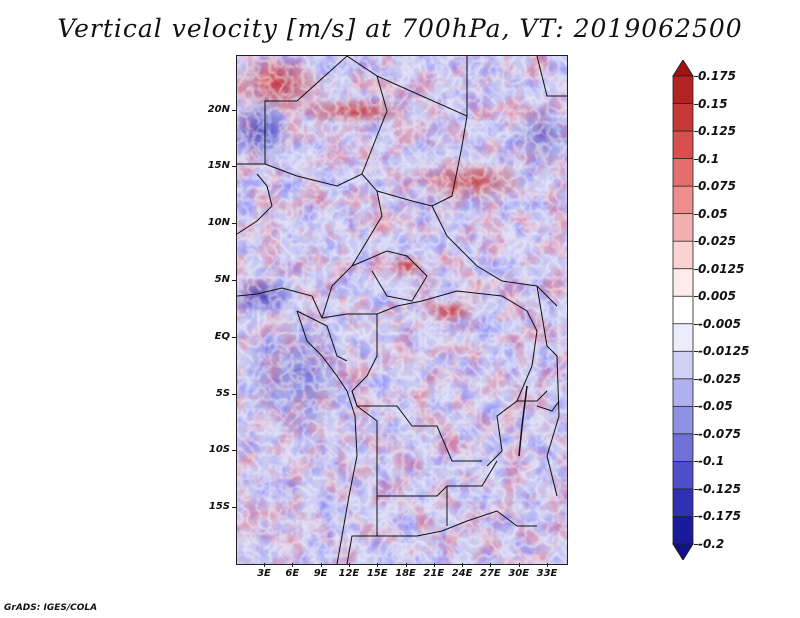 The image size is (800, 618). I want to click on border-chad-cameroon, so click(352, 254).